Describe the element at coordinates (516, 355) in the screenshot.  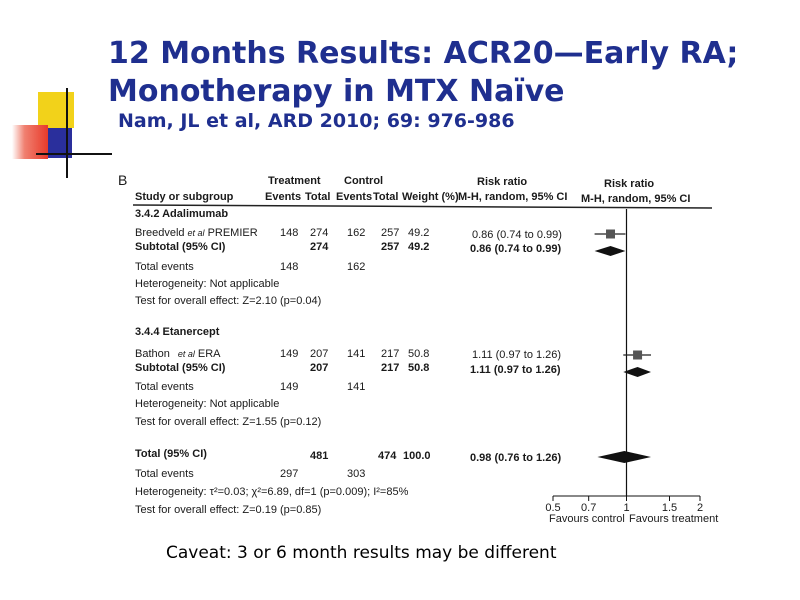
I see `ci-text: 1.11 (0.97 to 1.26)` at that location.